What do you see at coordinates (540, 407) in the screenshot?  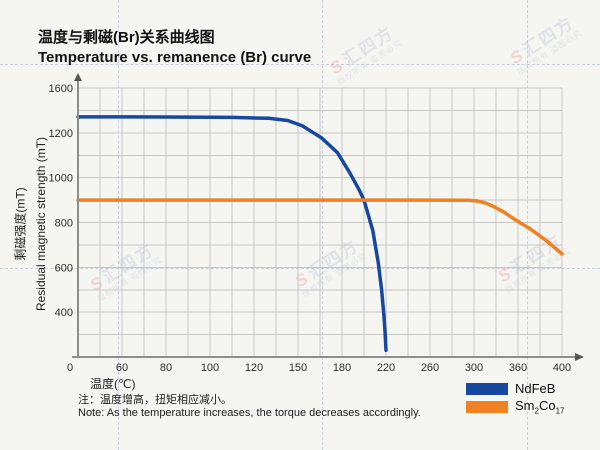 I see `sm2co17-label: Sm2Co17` at bounding box center [540, 407].